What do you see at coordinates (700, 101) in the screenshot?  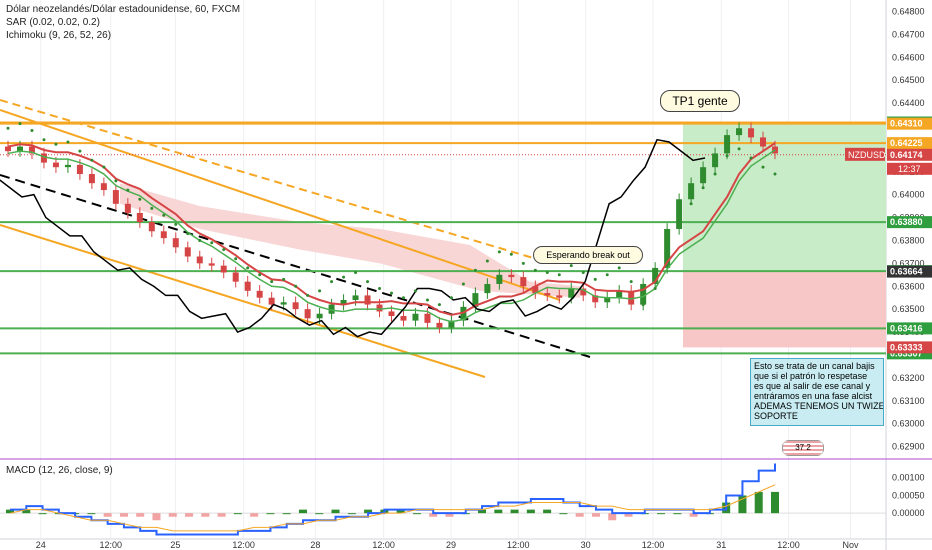 I see `tp1-annotation: TP1 gente` at bounding box center [700, 101].